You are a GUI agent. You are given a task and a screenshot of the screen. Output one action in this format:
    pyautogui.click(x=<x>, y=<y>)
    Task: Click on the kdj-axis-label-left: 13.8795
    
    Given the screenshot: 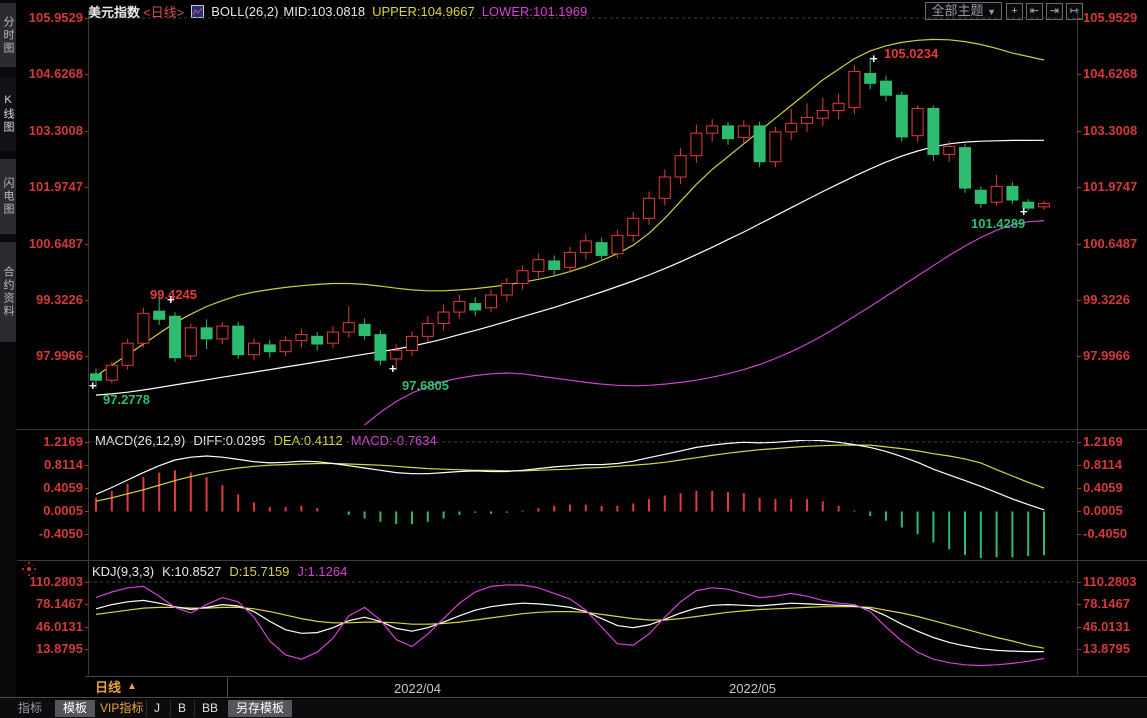 What is the action you would take?
    pyautogui.click(x=59, y=648)
    